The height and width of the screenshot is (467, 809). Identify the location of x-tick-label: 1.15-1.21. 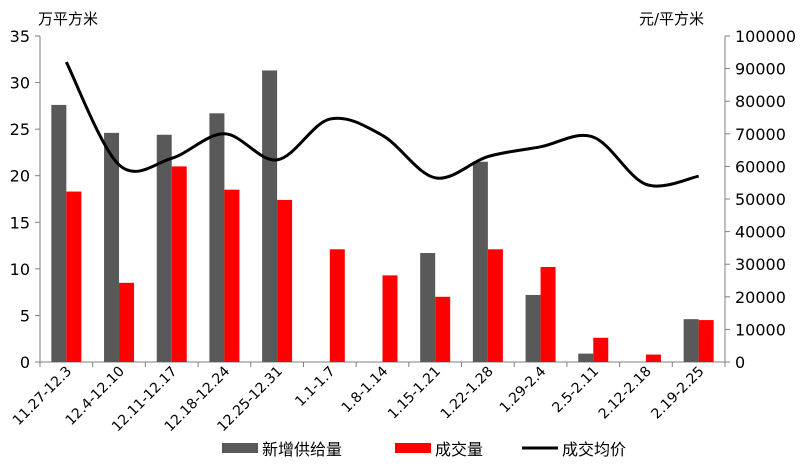
(414, 393).